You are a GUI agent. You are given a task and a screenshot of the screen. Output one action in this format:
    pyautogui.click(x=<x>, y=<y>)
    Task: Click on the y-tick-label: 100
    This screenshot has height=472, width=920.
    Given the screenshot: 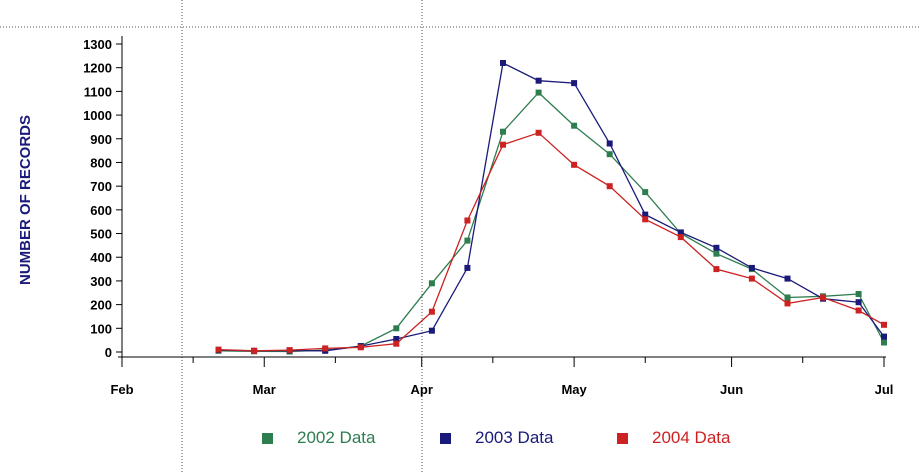 What is the action you would take?
    pyautogui.click(x=101, y=328)
    